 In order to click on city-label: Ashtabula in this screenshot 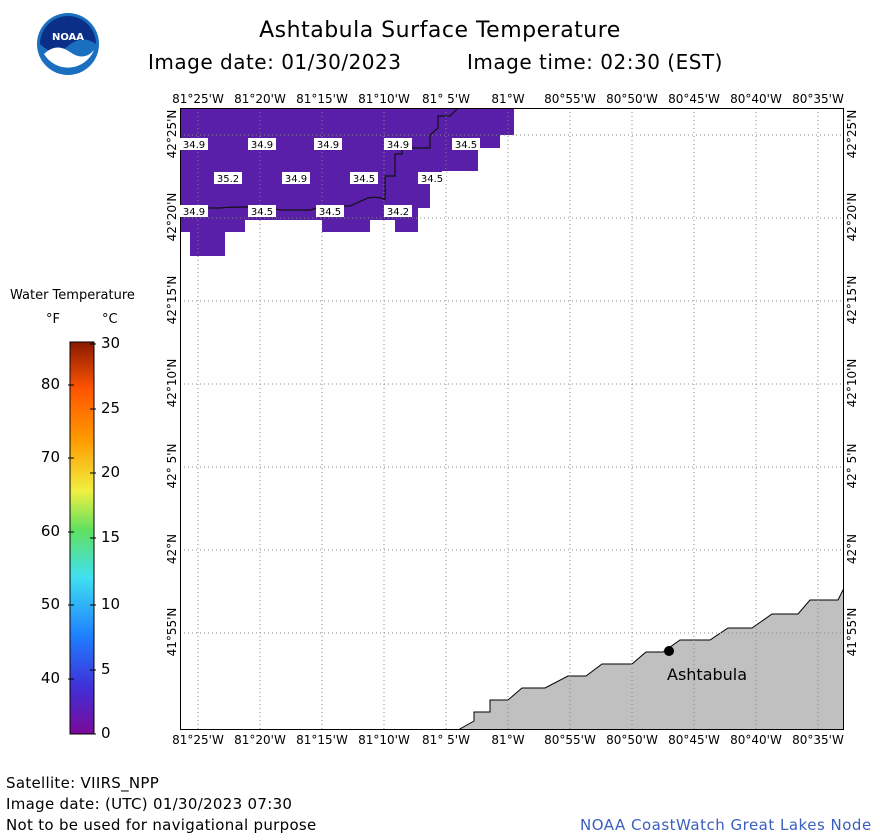, I will do `click(707, 674)`.